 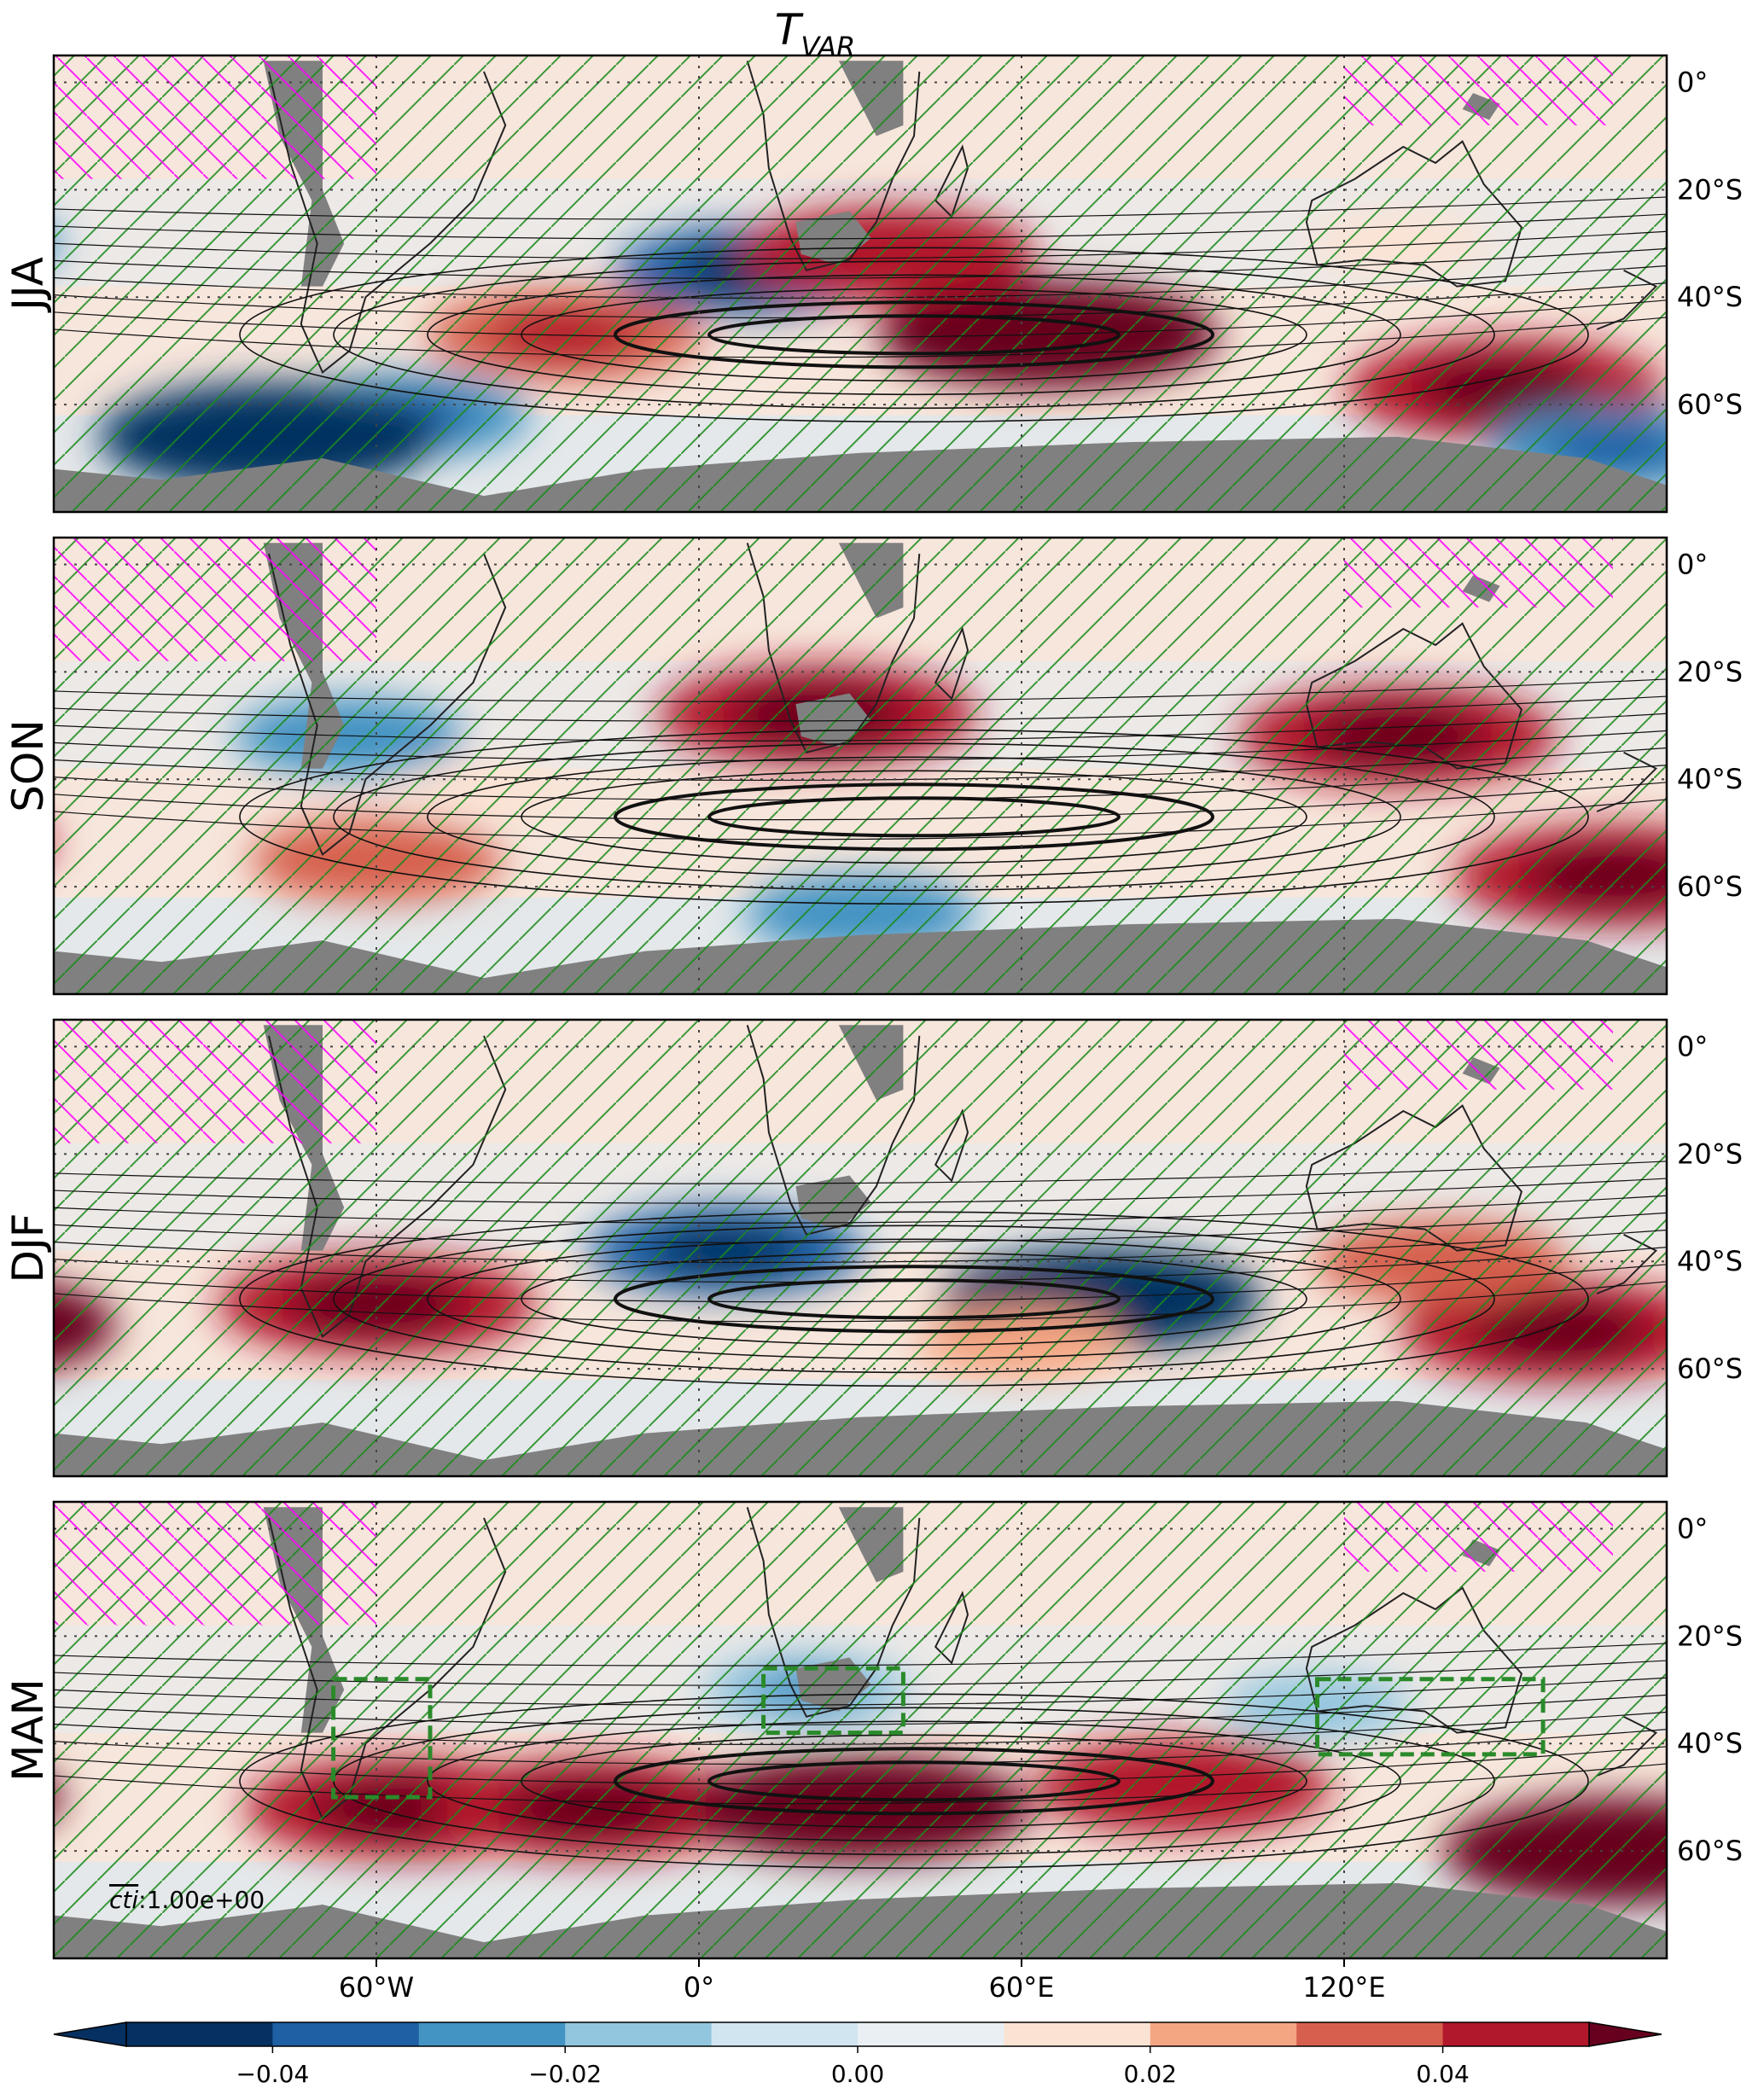 What do you see at coordinates (4, 388) in the screenshot?
I see `anomaly-blob` at bounding box center [4, 388].